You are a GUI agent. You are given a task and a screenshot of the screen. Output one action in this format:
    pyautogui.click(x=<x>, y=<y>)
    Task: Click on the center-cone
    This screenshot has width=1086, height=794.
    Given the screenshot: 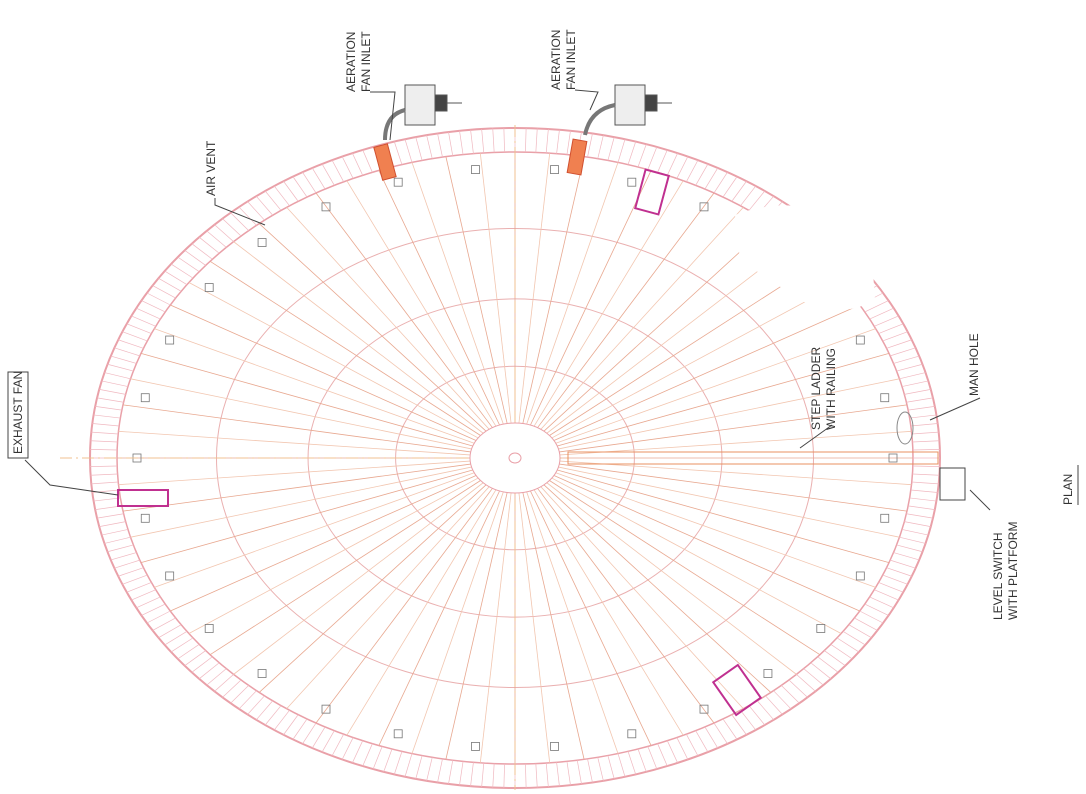 What is the action you would take?
    pyautogui.click(x=515, y=458)
    